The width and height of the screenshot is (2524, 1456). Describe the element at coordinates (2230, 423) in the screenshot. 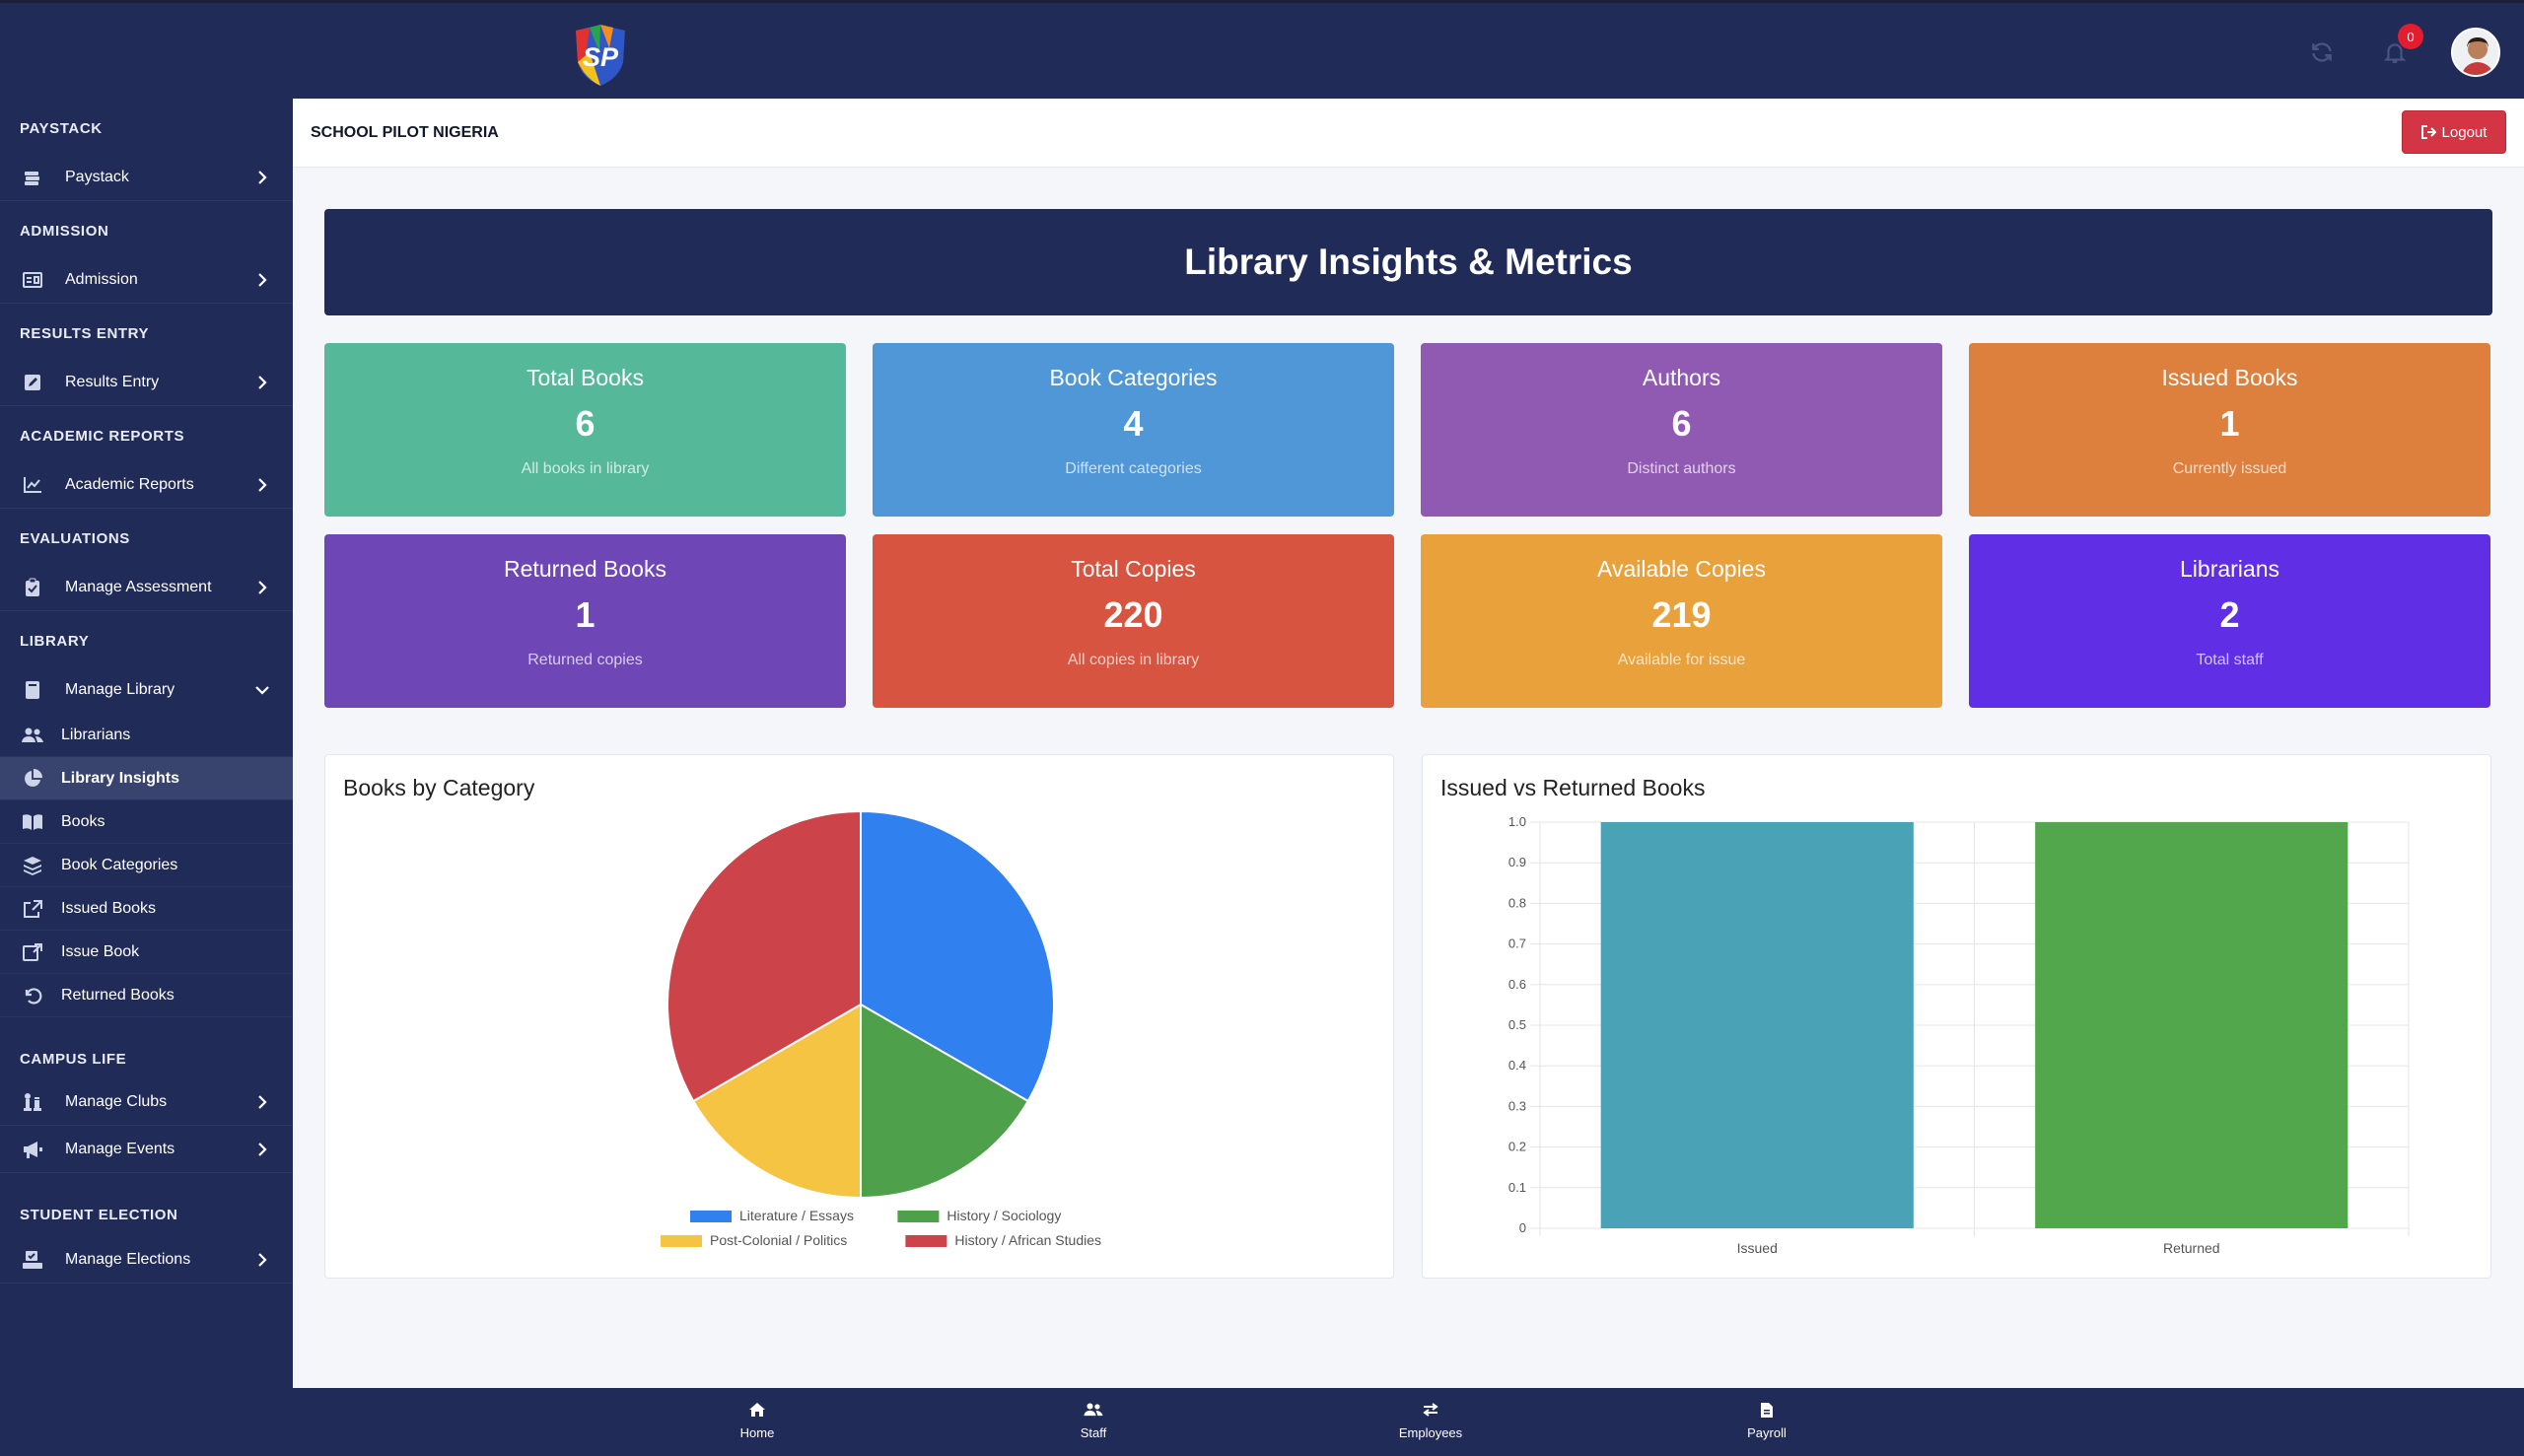

I see `card-value: 1` at that location.